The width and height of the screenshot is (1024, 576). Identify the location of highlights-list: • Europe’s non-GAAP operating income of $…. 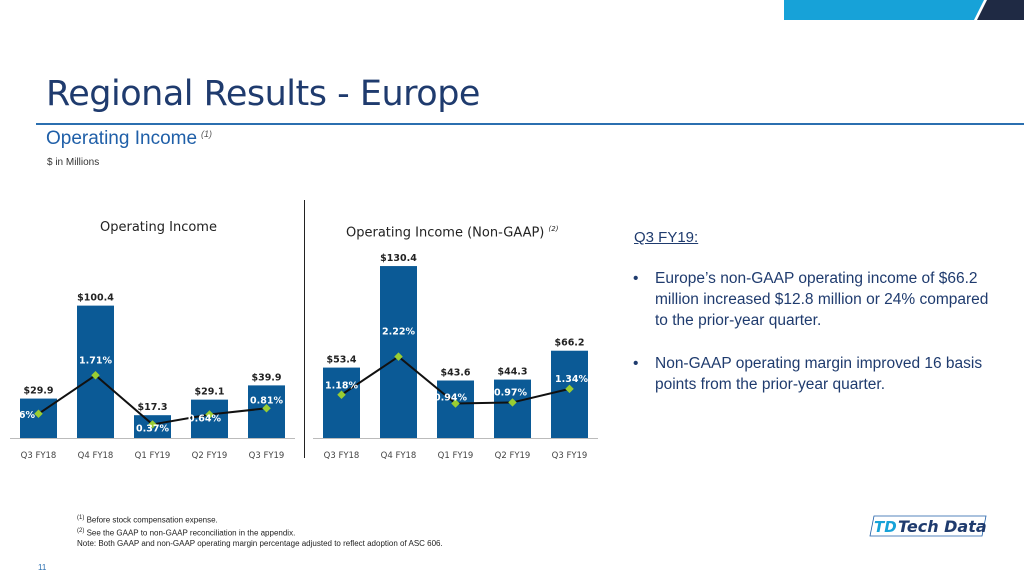
(818, 342).